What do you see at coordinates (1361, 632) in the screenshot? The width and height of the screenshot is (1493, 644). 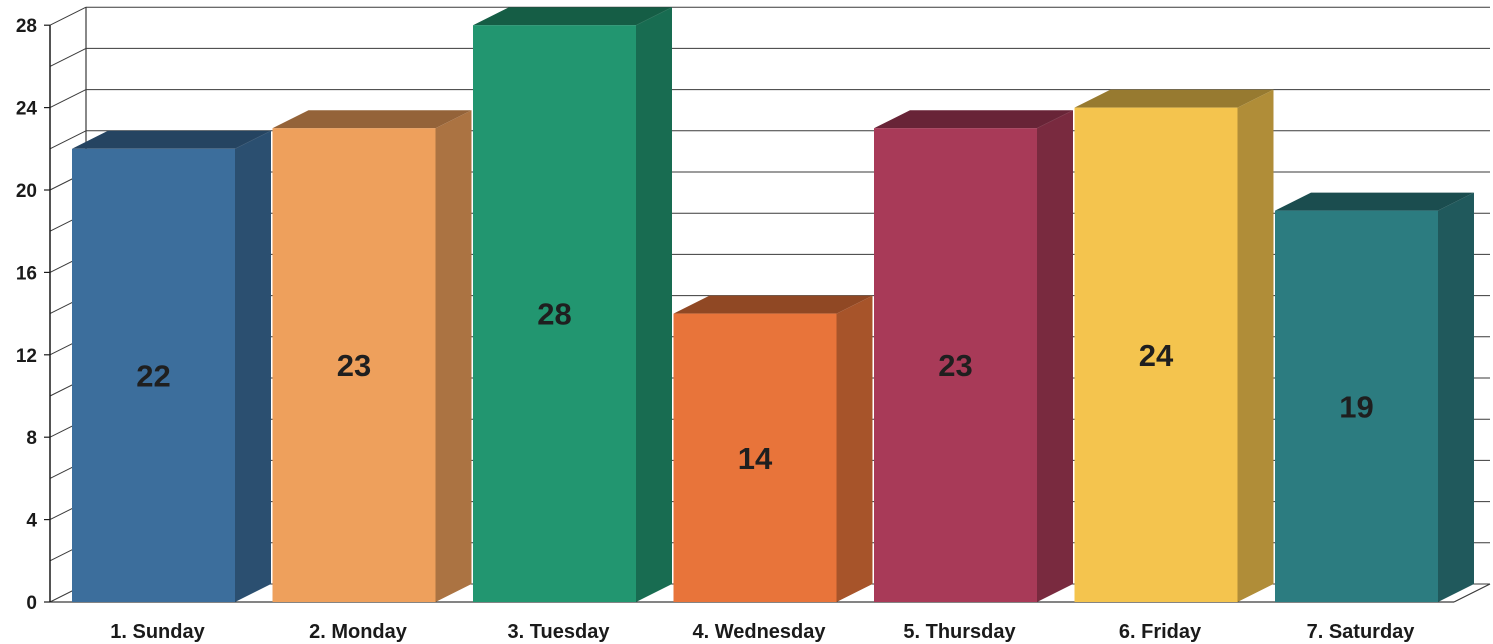 I see `x-tick-label: 7. Saturday` at bounding box center [1361, 632].